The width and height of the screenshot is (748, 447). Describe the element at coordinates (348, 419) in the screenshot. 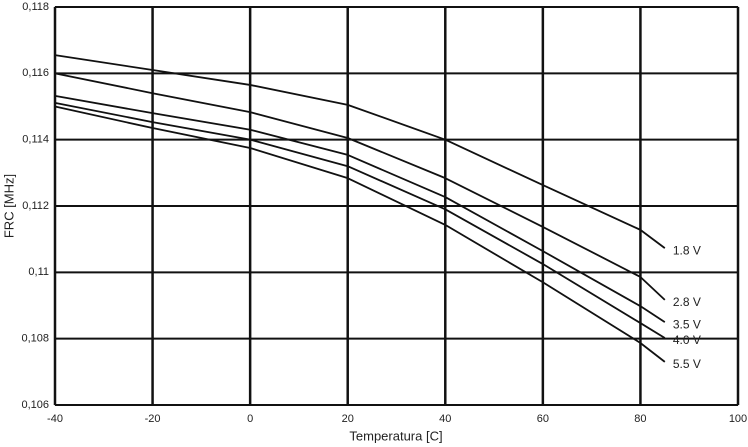

I see `x-tick-label: 20` at that location.